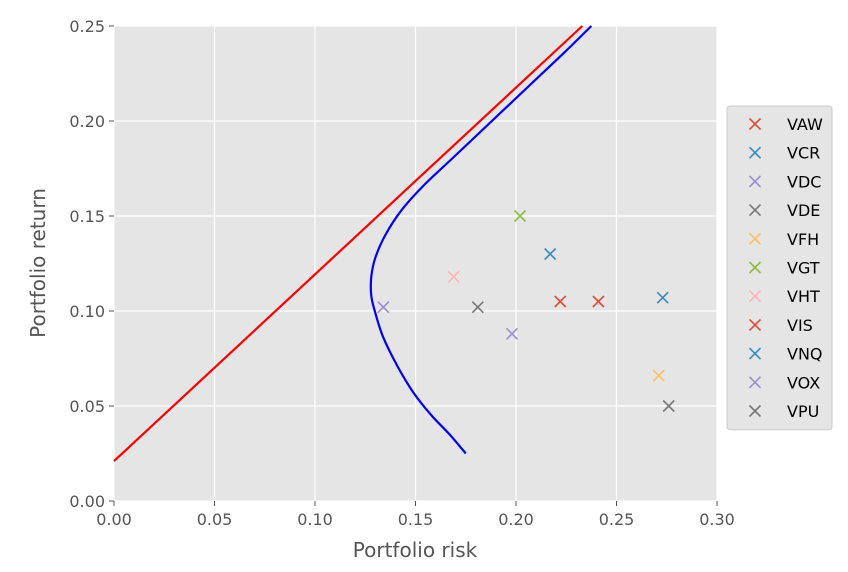  Describe the element at coordinates (38, 263) in the screenshot. I see `y-axis-title: Portfolio return` at that location.